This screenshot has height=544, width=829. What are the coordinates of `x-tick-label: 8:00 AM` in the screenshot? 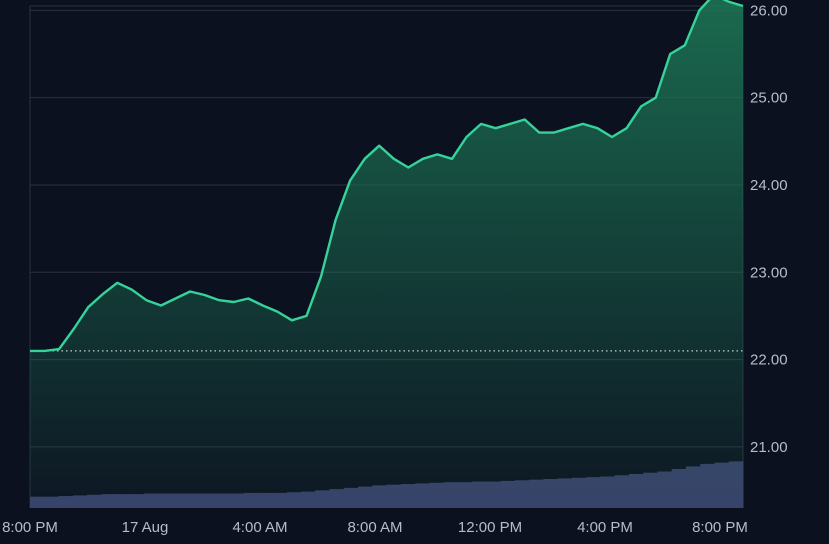 It's located at (374, 527).